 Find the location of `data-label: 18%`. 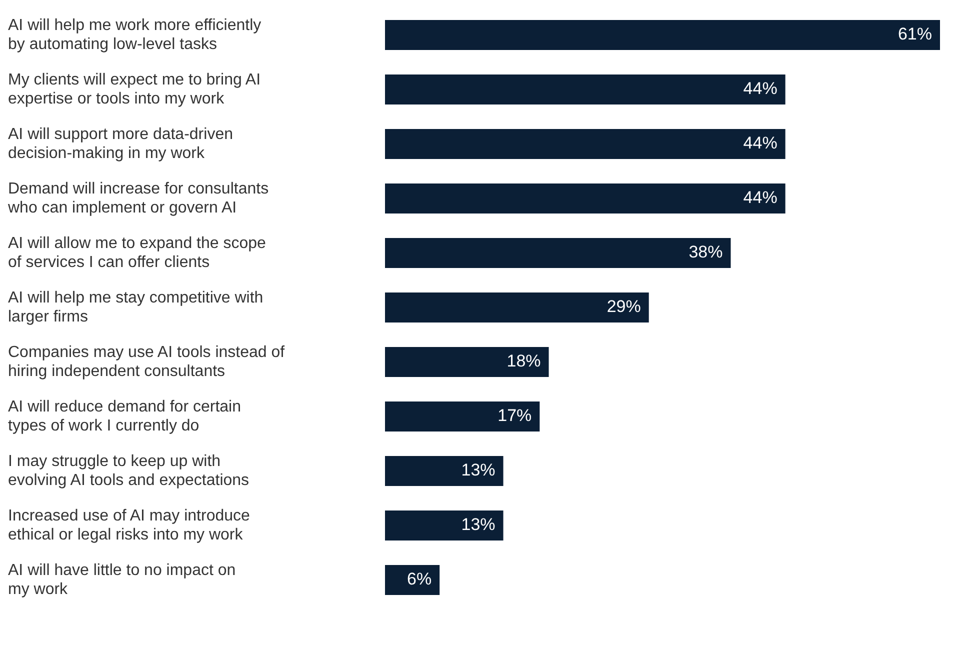

data-label: 18% is located at coordinates (523, 360).